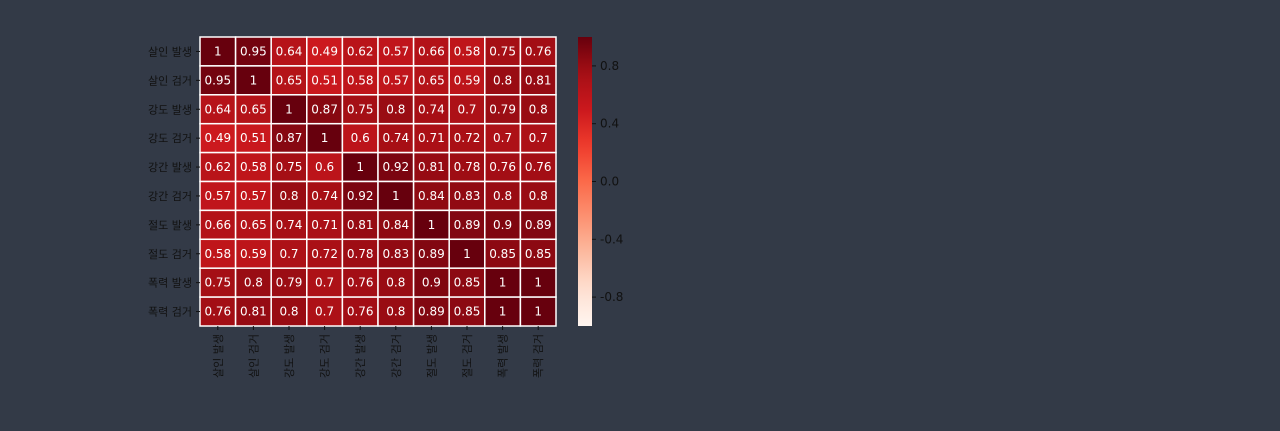 The height and width of the screenshot is (431, 1280). Describe the element at coordinates (289, 356) in the screenshot. I see `x-tick-label: 강도 발생` at that location.